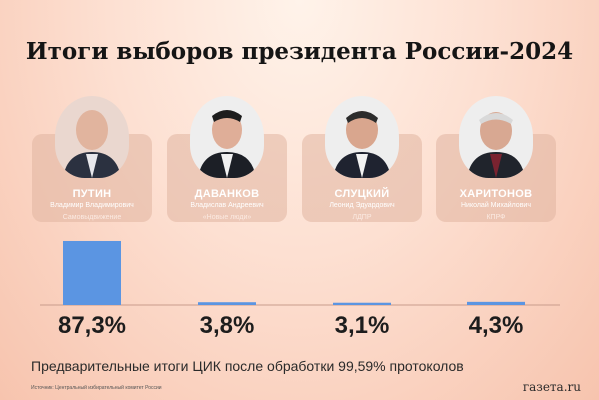 The width and height of the screenshot is (599, 400). Describe the element at coordinates (496, 194) in the screenshot. I see `candidate-surname: ХАРИТОНОВ` at that location.